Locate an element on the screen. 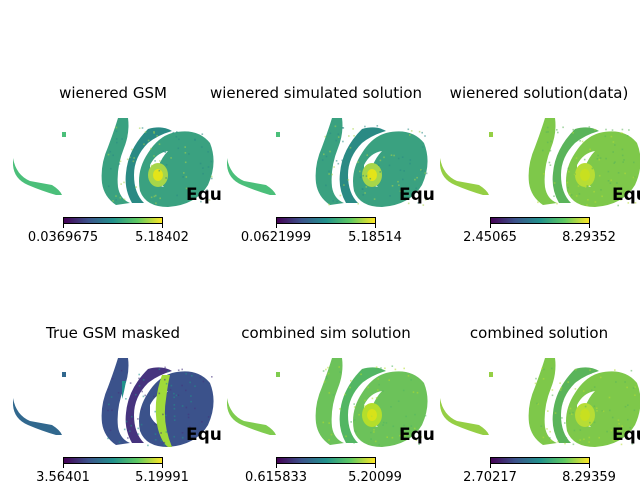 The height and width of the screenshot is (485, 640). map-gap is located at coordinates (159, 409).